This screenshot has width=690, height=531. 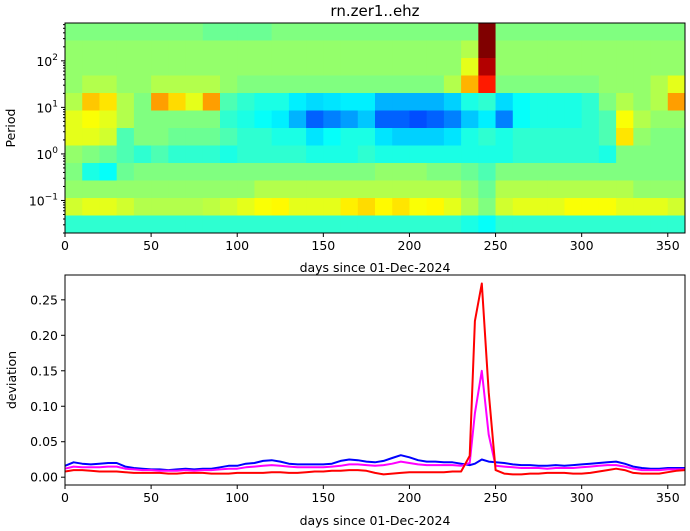 I want to click on y-tick-label: 10⁰, so click(x=47, y=154).